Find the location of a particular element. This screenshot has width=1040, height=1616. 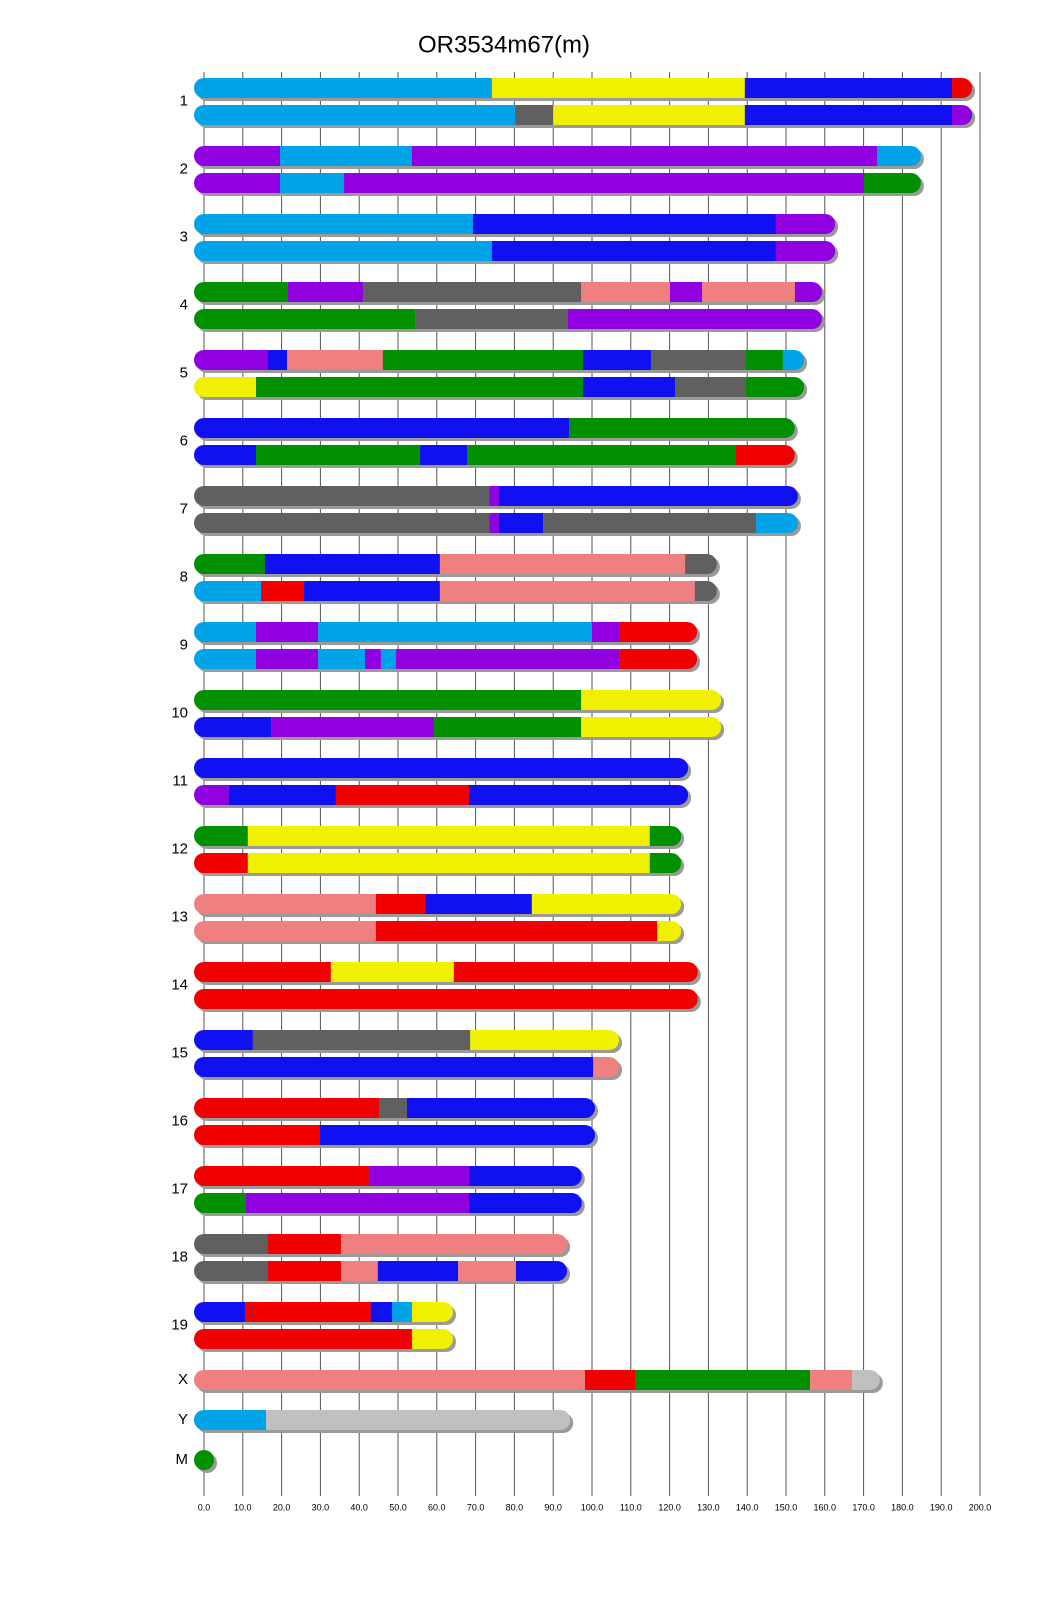

chromosome-label: 2 is located at coordinates (184, 168).